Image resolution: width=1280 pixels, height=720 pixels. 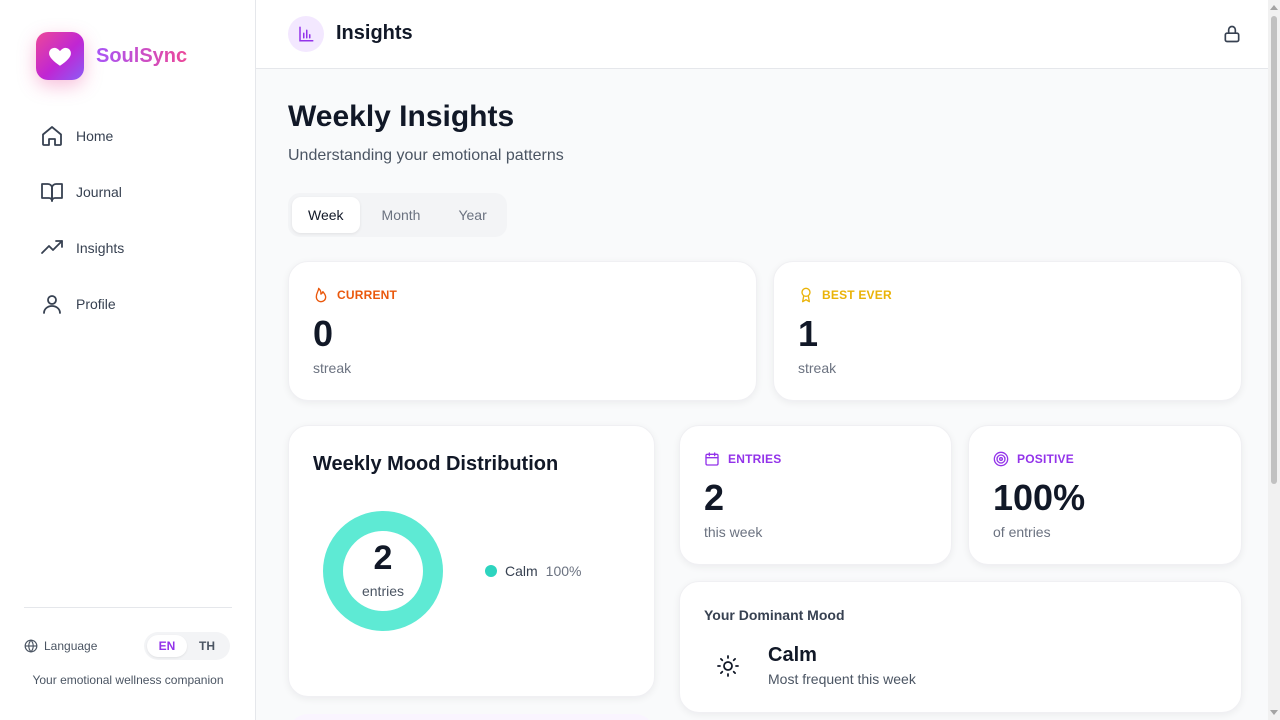 What do you see at coordinates (323, 333) in the screenshot?
I see `current-streak-value: 0` at bounding box center [323, 333].